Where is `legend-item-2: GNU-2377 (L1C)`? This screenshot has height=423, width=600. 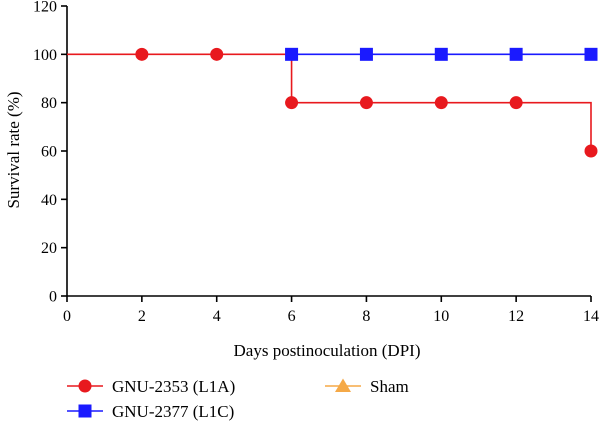
legend-item-2: GNU-2377 (L1C) is located at coordinates (150, 411).